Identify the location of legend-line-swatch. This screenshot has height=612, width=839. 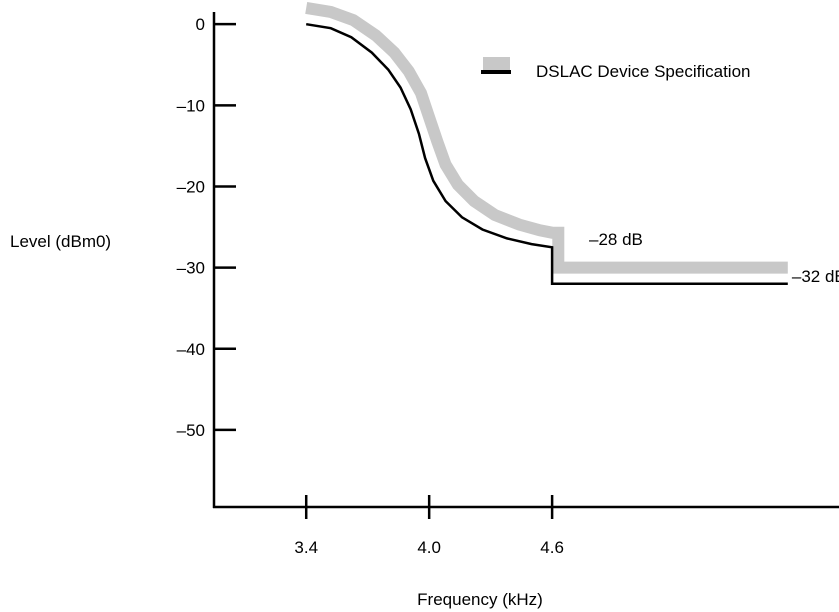
(496, 72).